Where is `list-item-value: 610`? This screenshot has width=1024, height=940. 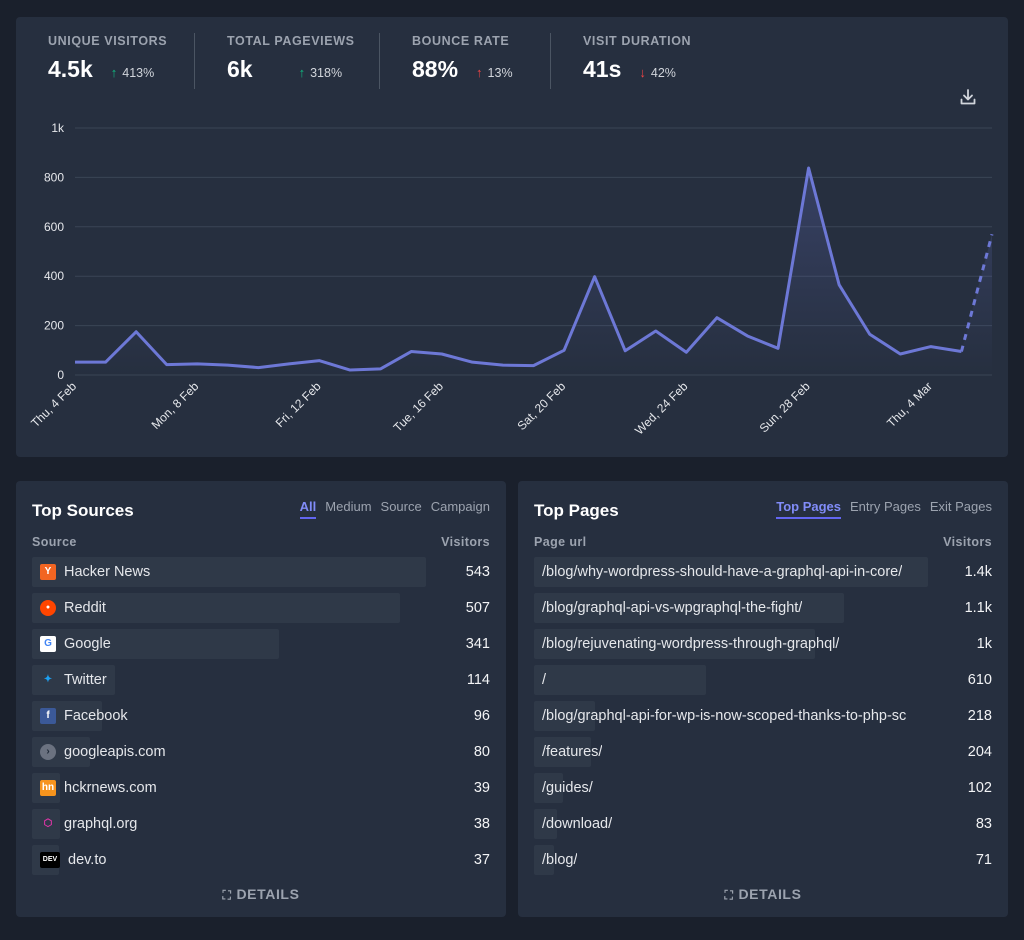 list-item-value: 610 is located at coordinates (979, 680).